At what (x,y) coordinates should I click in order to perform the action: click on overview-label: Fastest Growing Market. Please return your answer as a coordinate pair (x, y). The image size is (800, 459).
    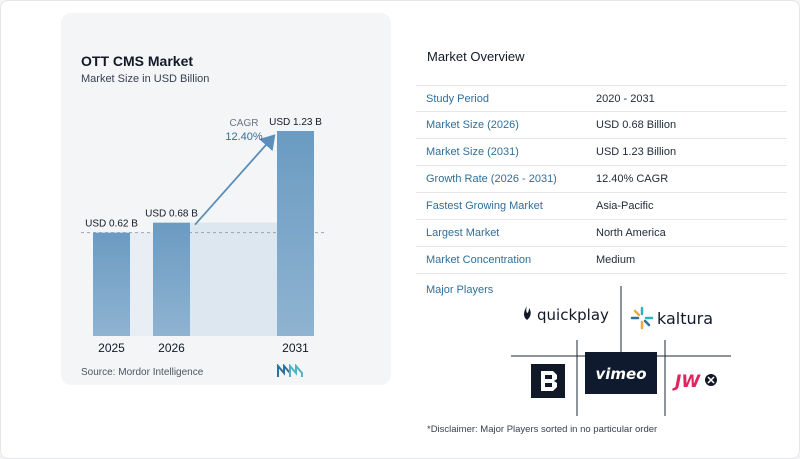
    Looking at the image, I should click on (484, 206).